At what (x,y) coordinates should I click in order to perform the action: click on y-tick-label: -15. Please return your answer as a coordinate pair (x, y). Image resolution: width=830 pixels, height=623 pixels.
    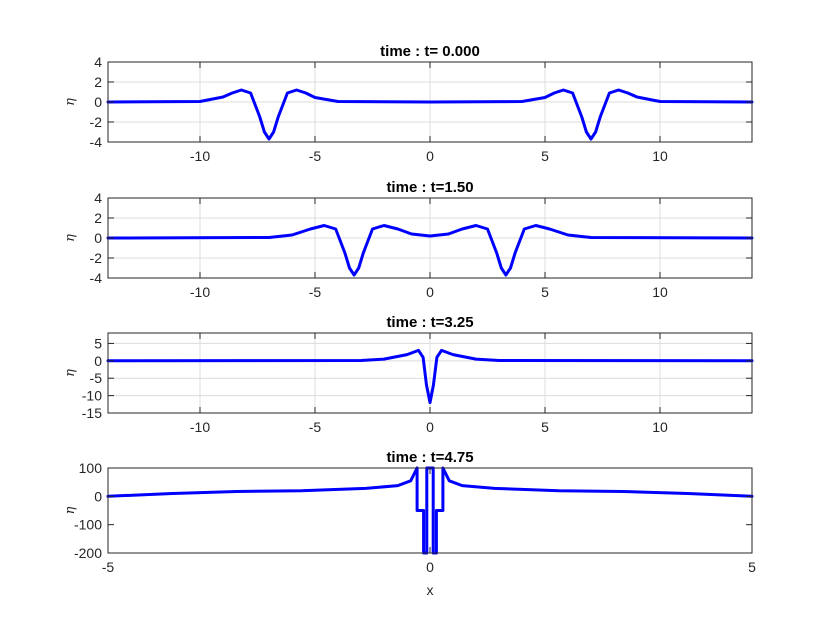
    Looking at the image, I should click on (92, 413).